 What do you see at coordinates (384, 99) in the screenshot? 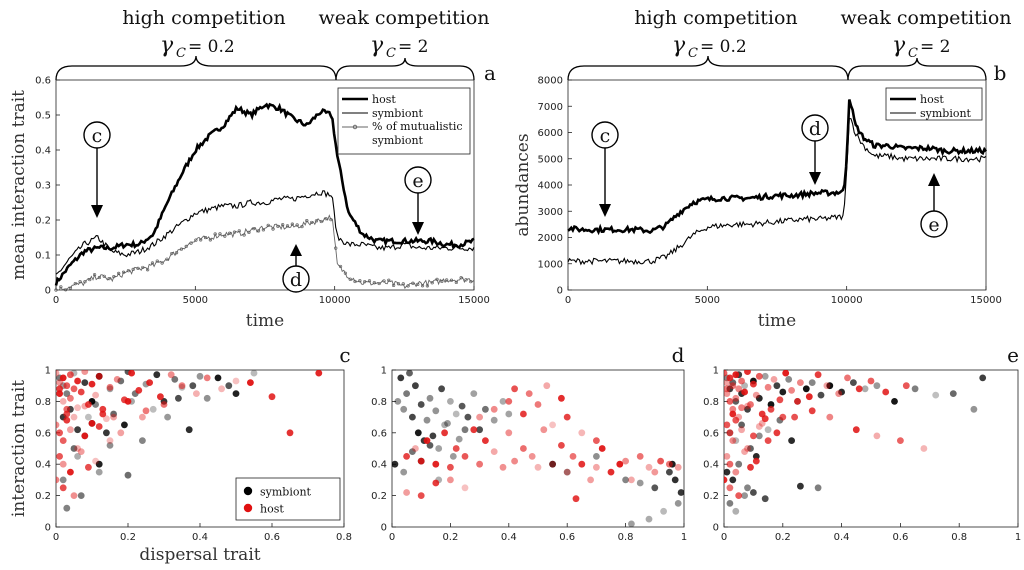
I see `legend-label: host` at bounding box center [384, 99].